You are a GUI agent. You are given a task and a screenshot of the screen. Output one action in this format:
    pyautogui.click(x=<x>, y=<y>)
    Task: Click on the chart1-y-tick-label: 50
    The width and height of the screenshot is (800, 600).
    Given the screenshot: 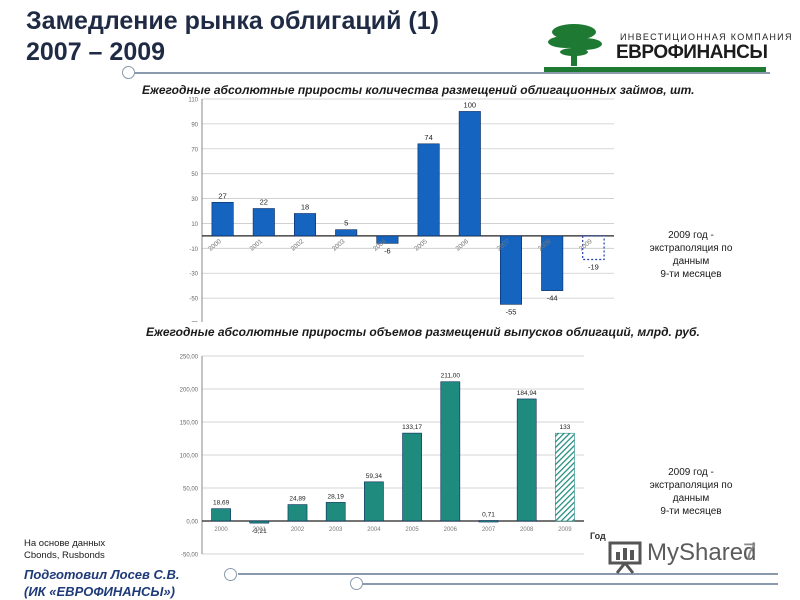 What is the action you would take?
    pyautogui.click(x=194, y=175)
    